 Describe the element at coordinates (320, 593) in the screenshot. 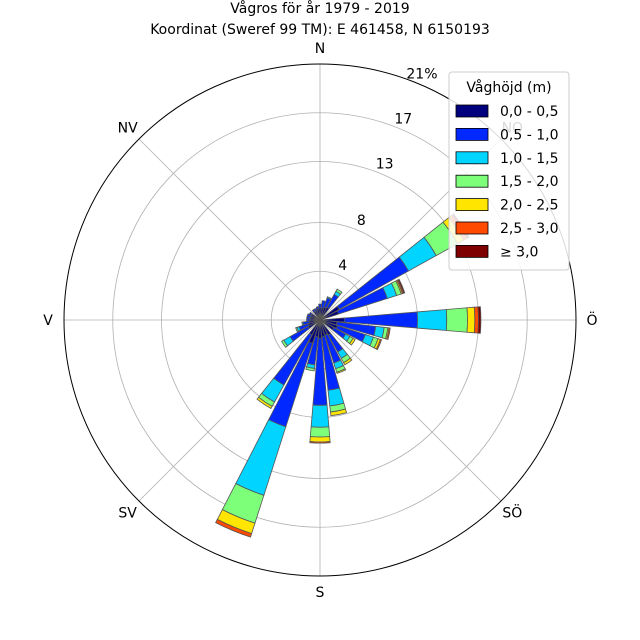

I see `direction-label-4: S` at that location.